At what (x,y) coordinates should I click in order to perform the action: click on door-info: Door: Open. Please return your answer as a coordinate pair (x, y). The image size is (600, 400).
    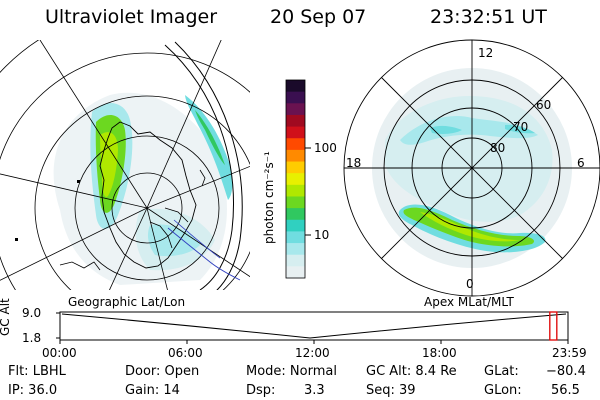
    Looking at the image, I should click on (162, 371).